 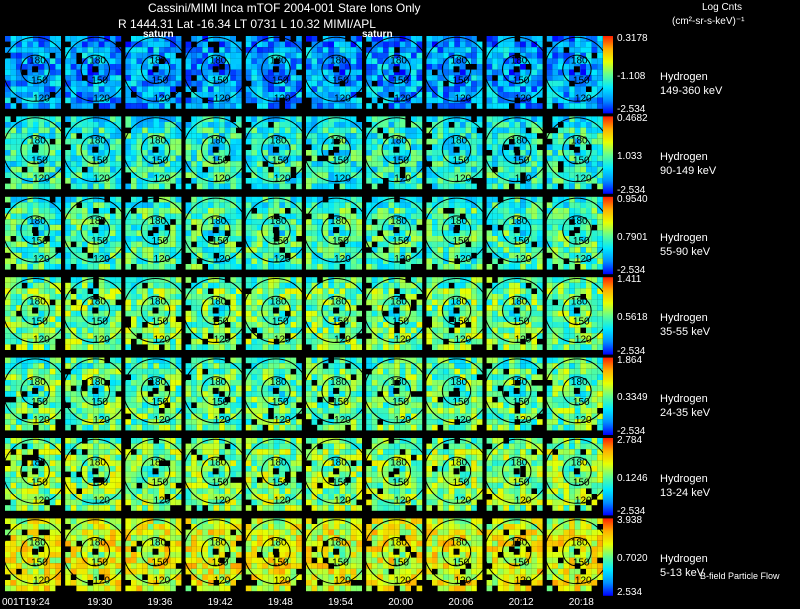 I want to click on contour-label: 180, so click(x=278, y=60).